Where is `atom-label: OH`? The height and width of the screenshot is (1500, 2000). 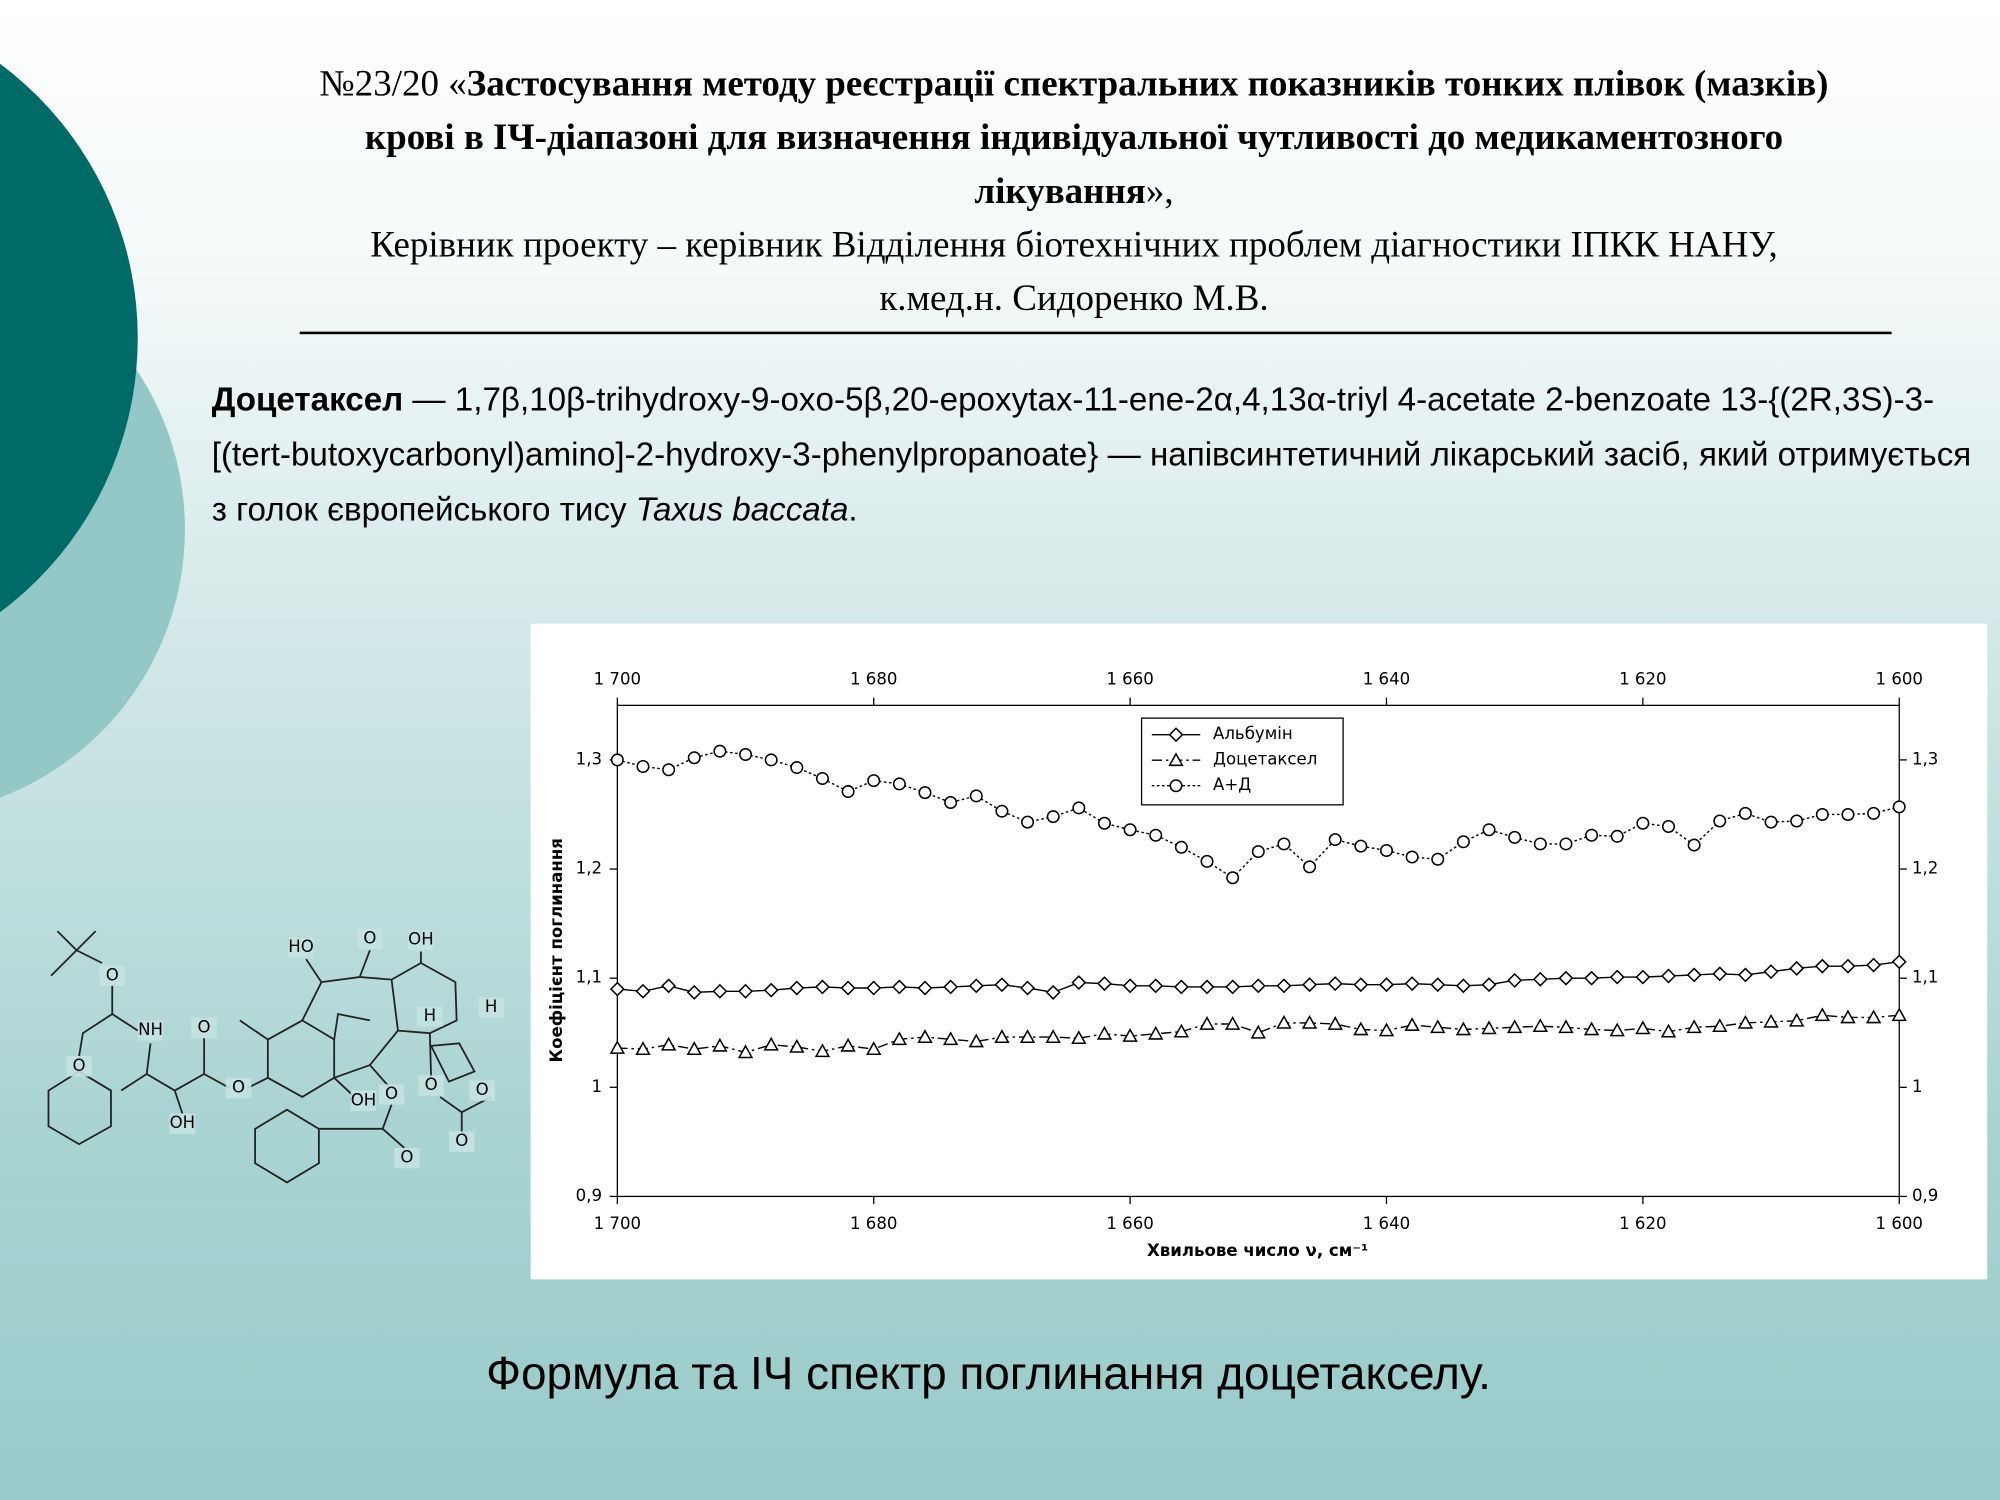 atom-label: OH is located at coordinates (364, 1099).